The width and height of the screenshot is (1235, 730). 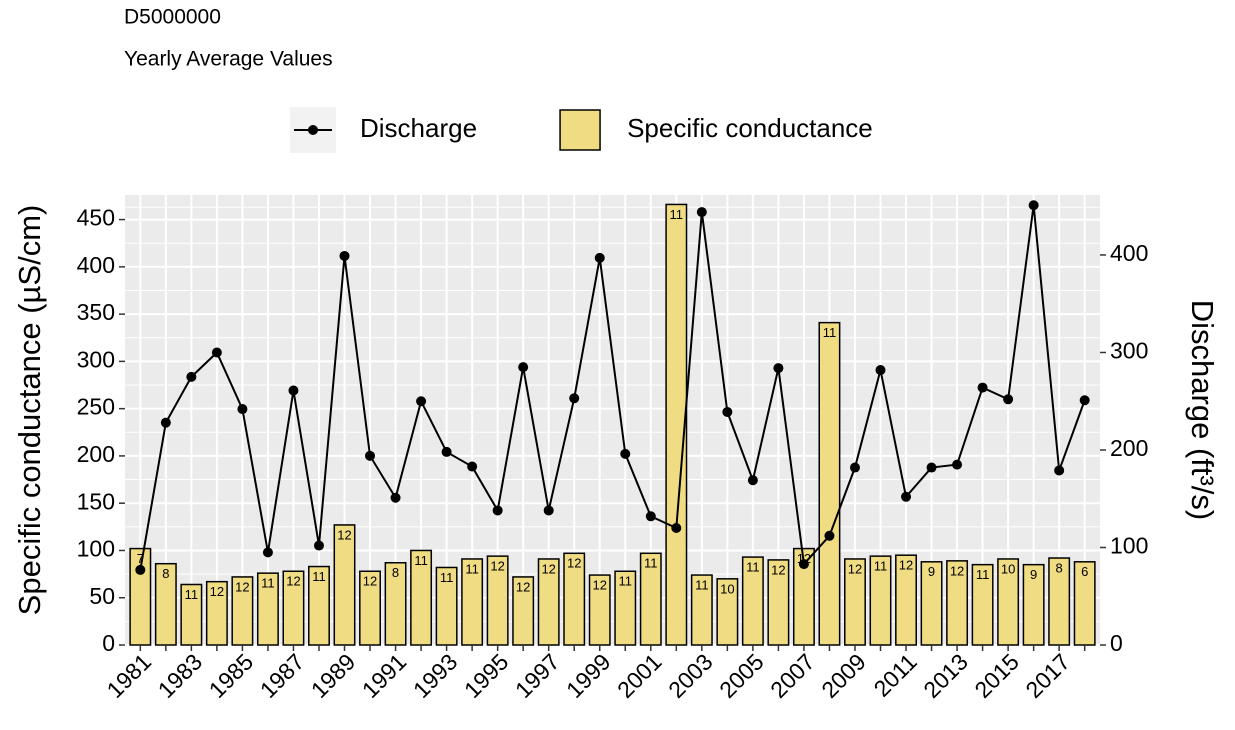 I want to click on x-tick-label: 1991, so click(x=384, y=675).